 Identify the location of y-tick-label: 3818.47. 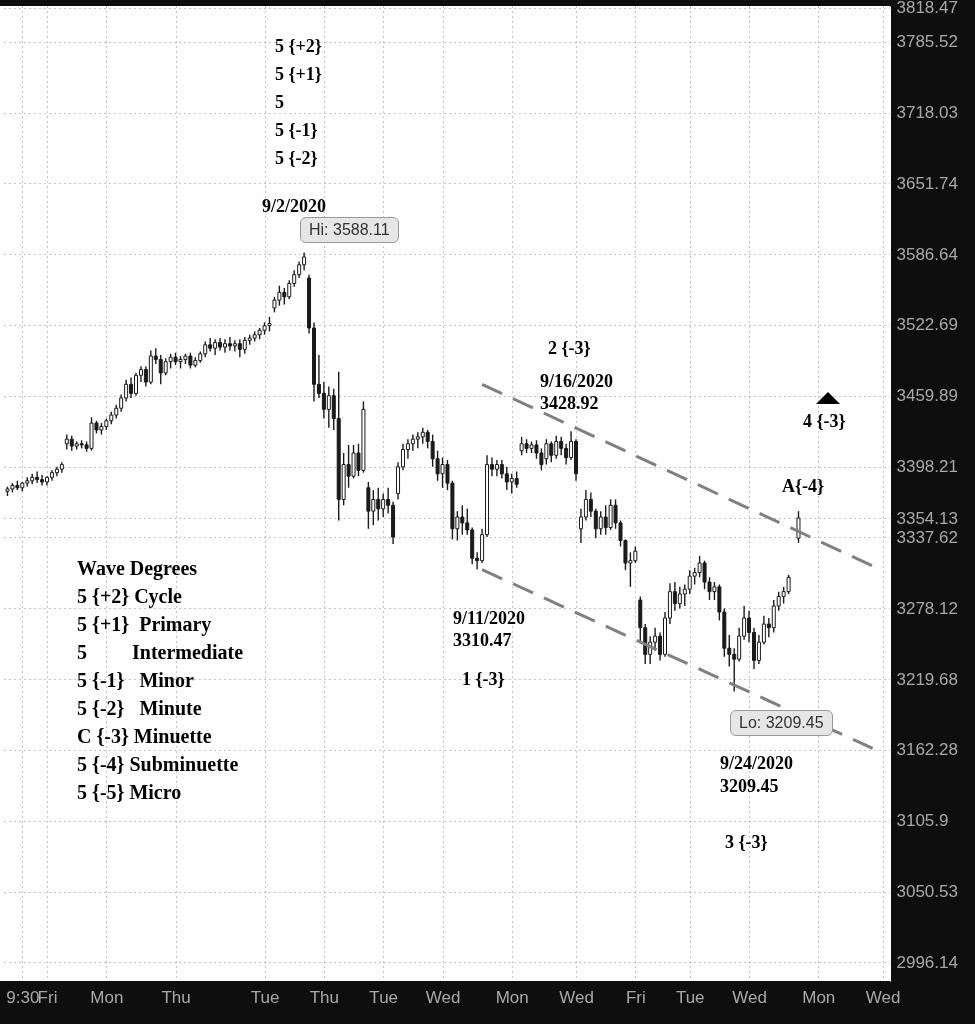
(927, 9).